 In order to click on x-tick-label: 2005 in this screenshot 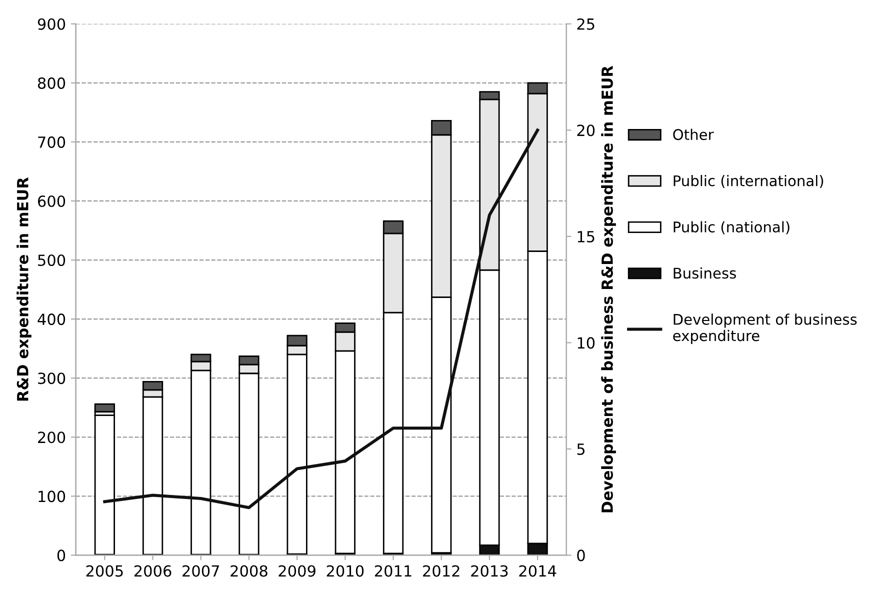, I will do `click(104, 571)`.